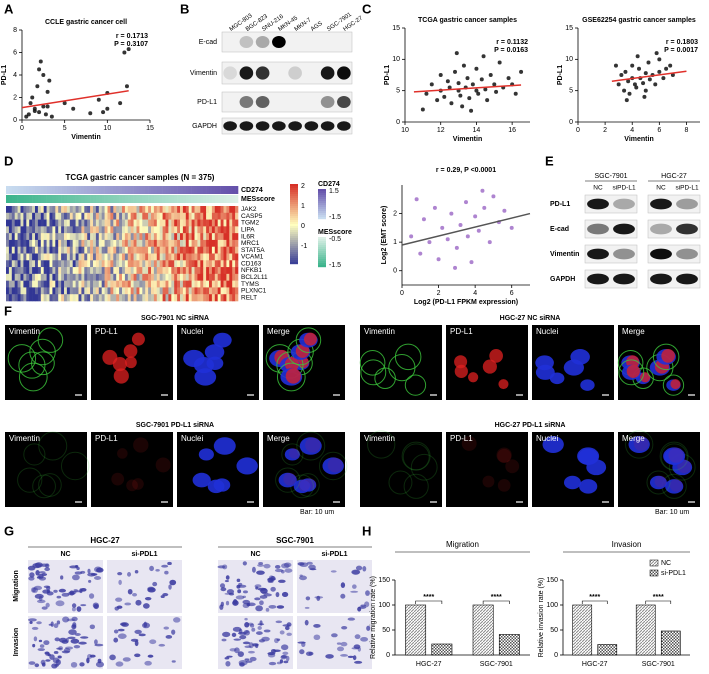  I want to click on legend-swatch, so click(654, 563).